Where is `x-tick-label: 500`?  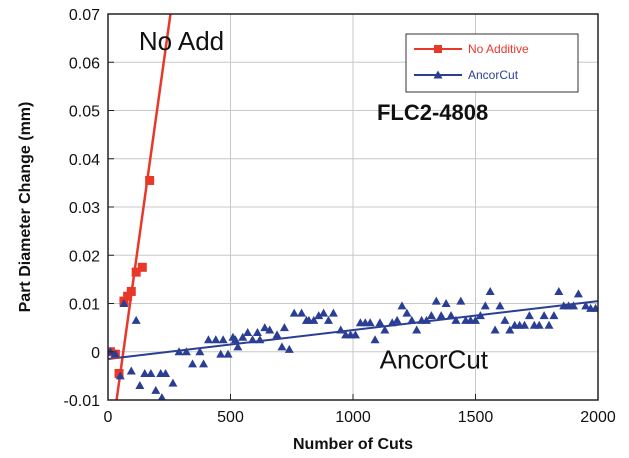 x-tick-label: 500 is located at coordinates (230, 417).